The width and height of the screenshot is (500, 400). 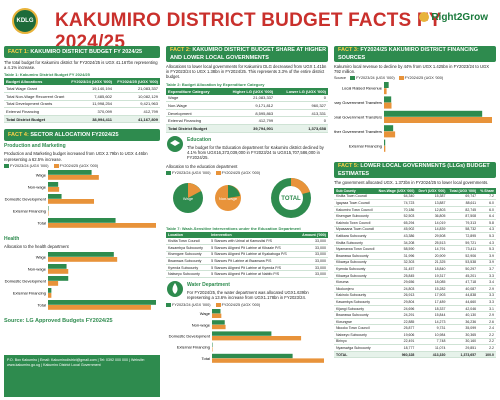 I want to click on table-cell: 20,909, so click(x=432, y=256).